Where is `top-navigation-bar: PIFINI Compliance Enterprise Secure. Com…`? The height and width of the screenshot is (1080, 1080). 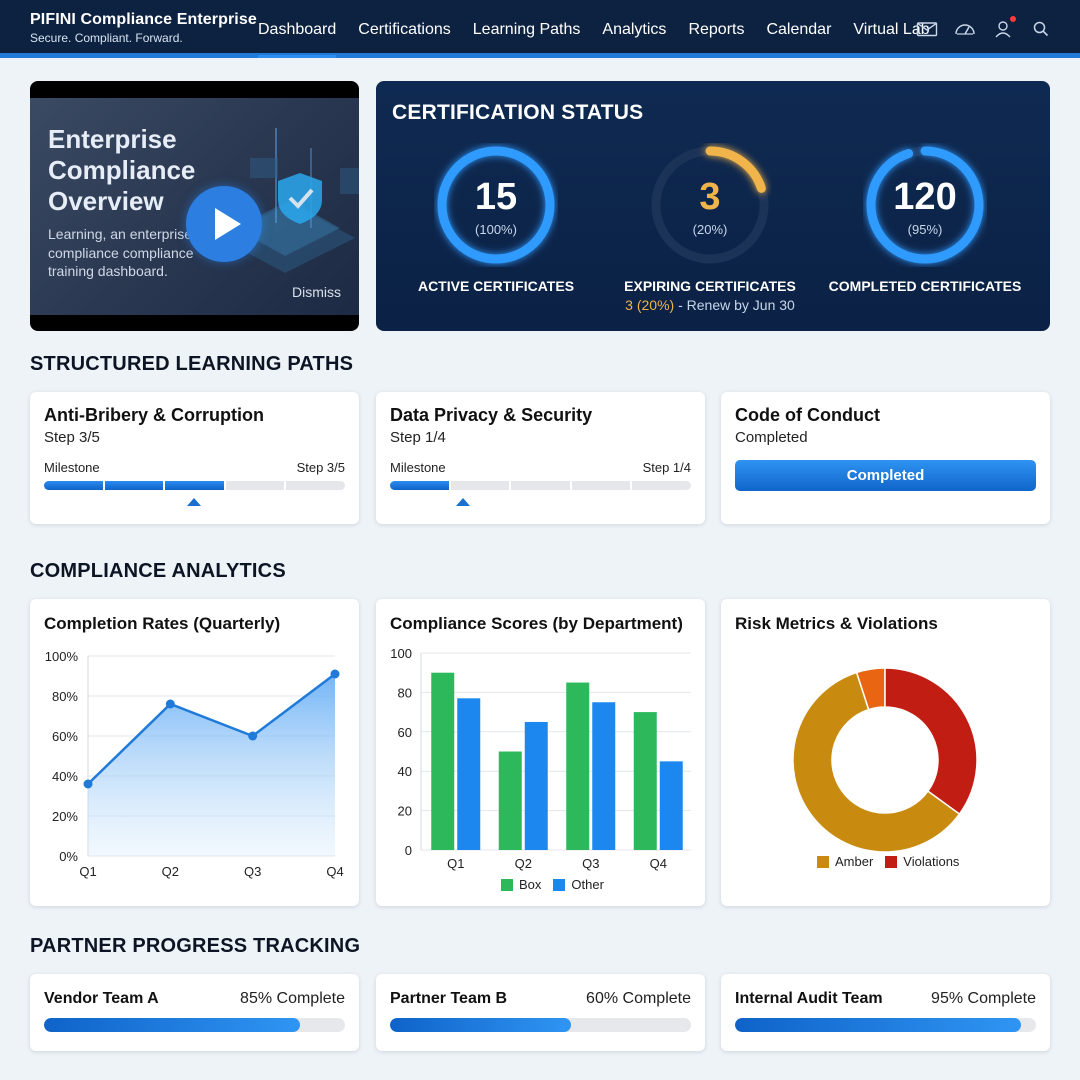 top-navigation-bar: PIFINI Compliance Enterprise Secure. Com… is located at coordinates (540, 29).